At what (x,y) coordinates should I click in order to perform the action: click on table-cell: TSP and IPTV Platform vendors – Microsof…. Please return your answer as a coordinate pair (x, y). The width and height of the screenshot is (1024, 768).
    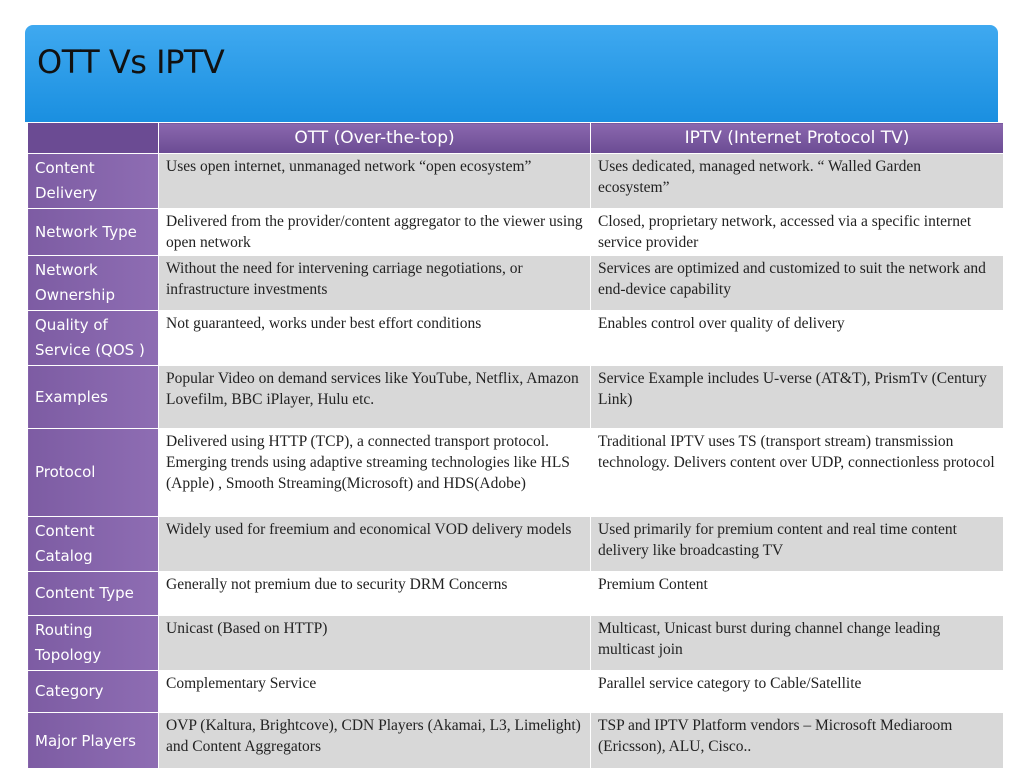
    Looking at the image, I should click on (797, 740).